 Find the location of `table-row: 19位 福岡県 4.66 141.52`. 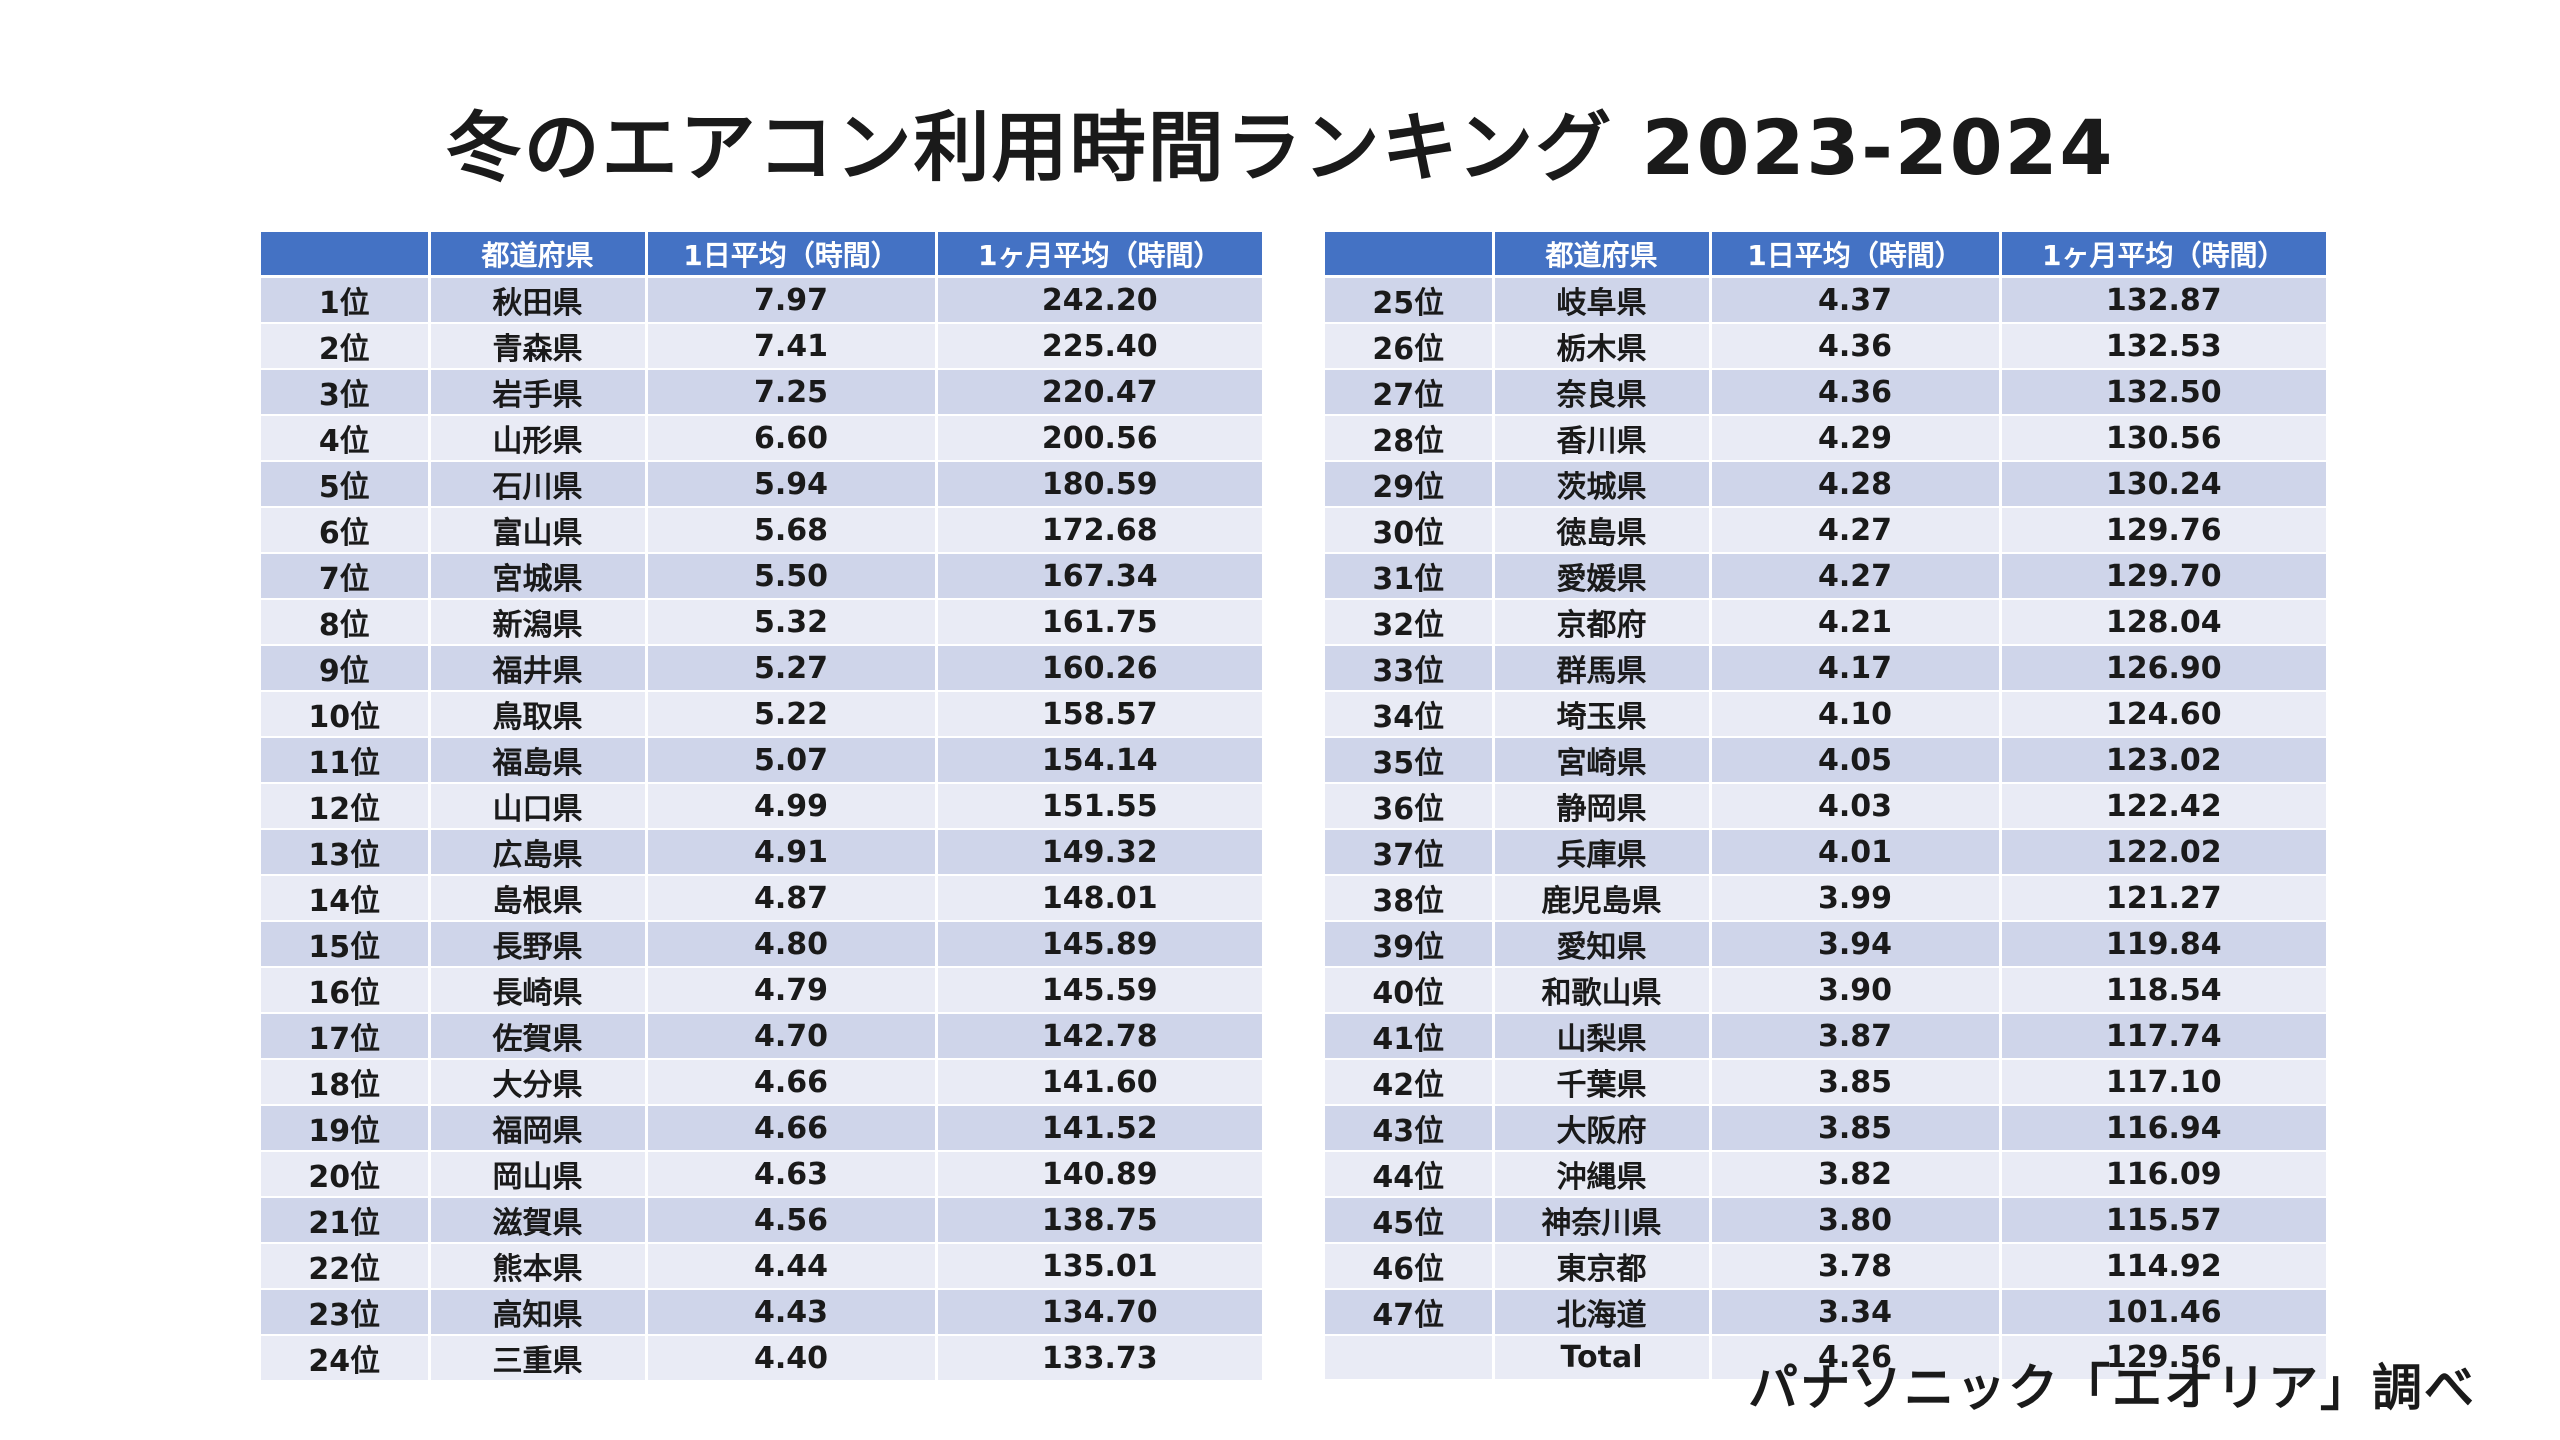

table-row: 19位 福岡県 4.66 141.52 is located at coordinates (761, 1128).